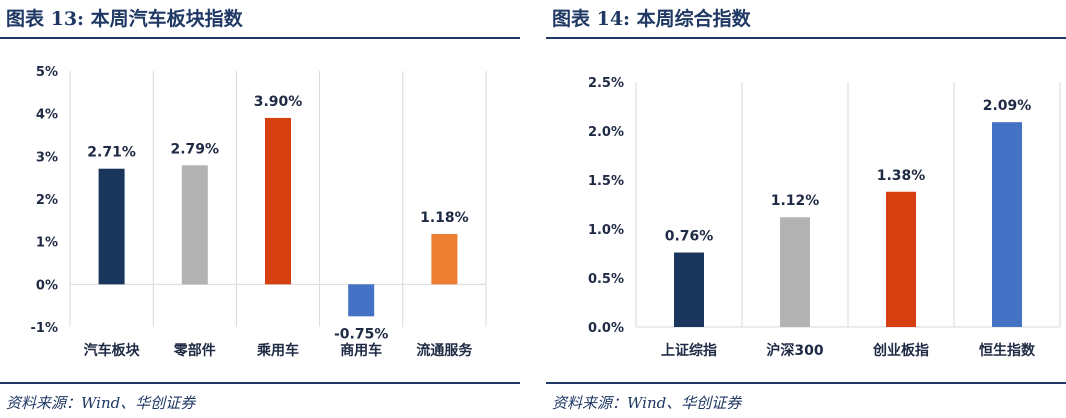 The height and width of the screenshot is (418, 1066). Describe the element at coordinates (47, 115) in the screenshot. I see `y-tick-label: 4%` at that location.